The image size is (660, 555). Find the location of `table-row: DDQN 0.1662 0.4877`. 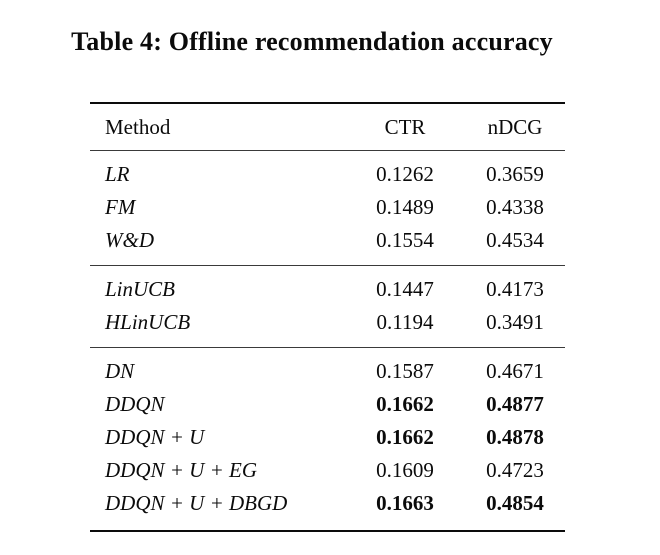

table-row: DDQN 0.1662 0.4877 is located at coordinates (327, 404).